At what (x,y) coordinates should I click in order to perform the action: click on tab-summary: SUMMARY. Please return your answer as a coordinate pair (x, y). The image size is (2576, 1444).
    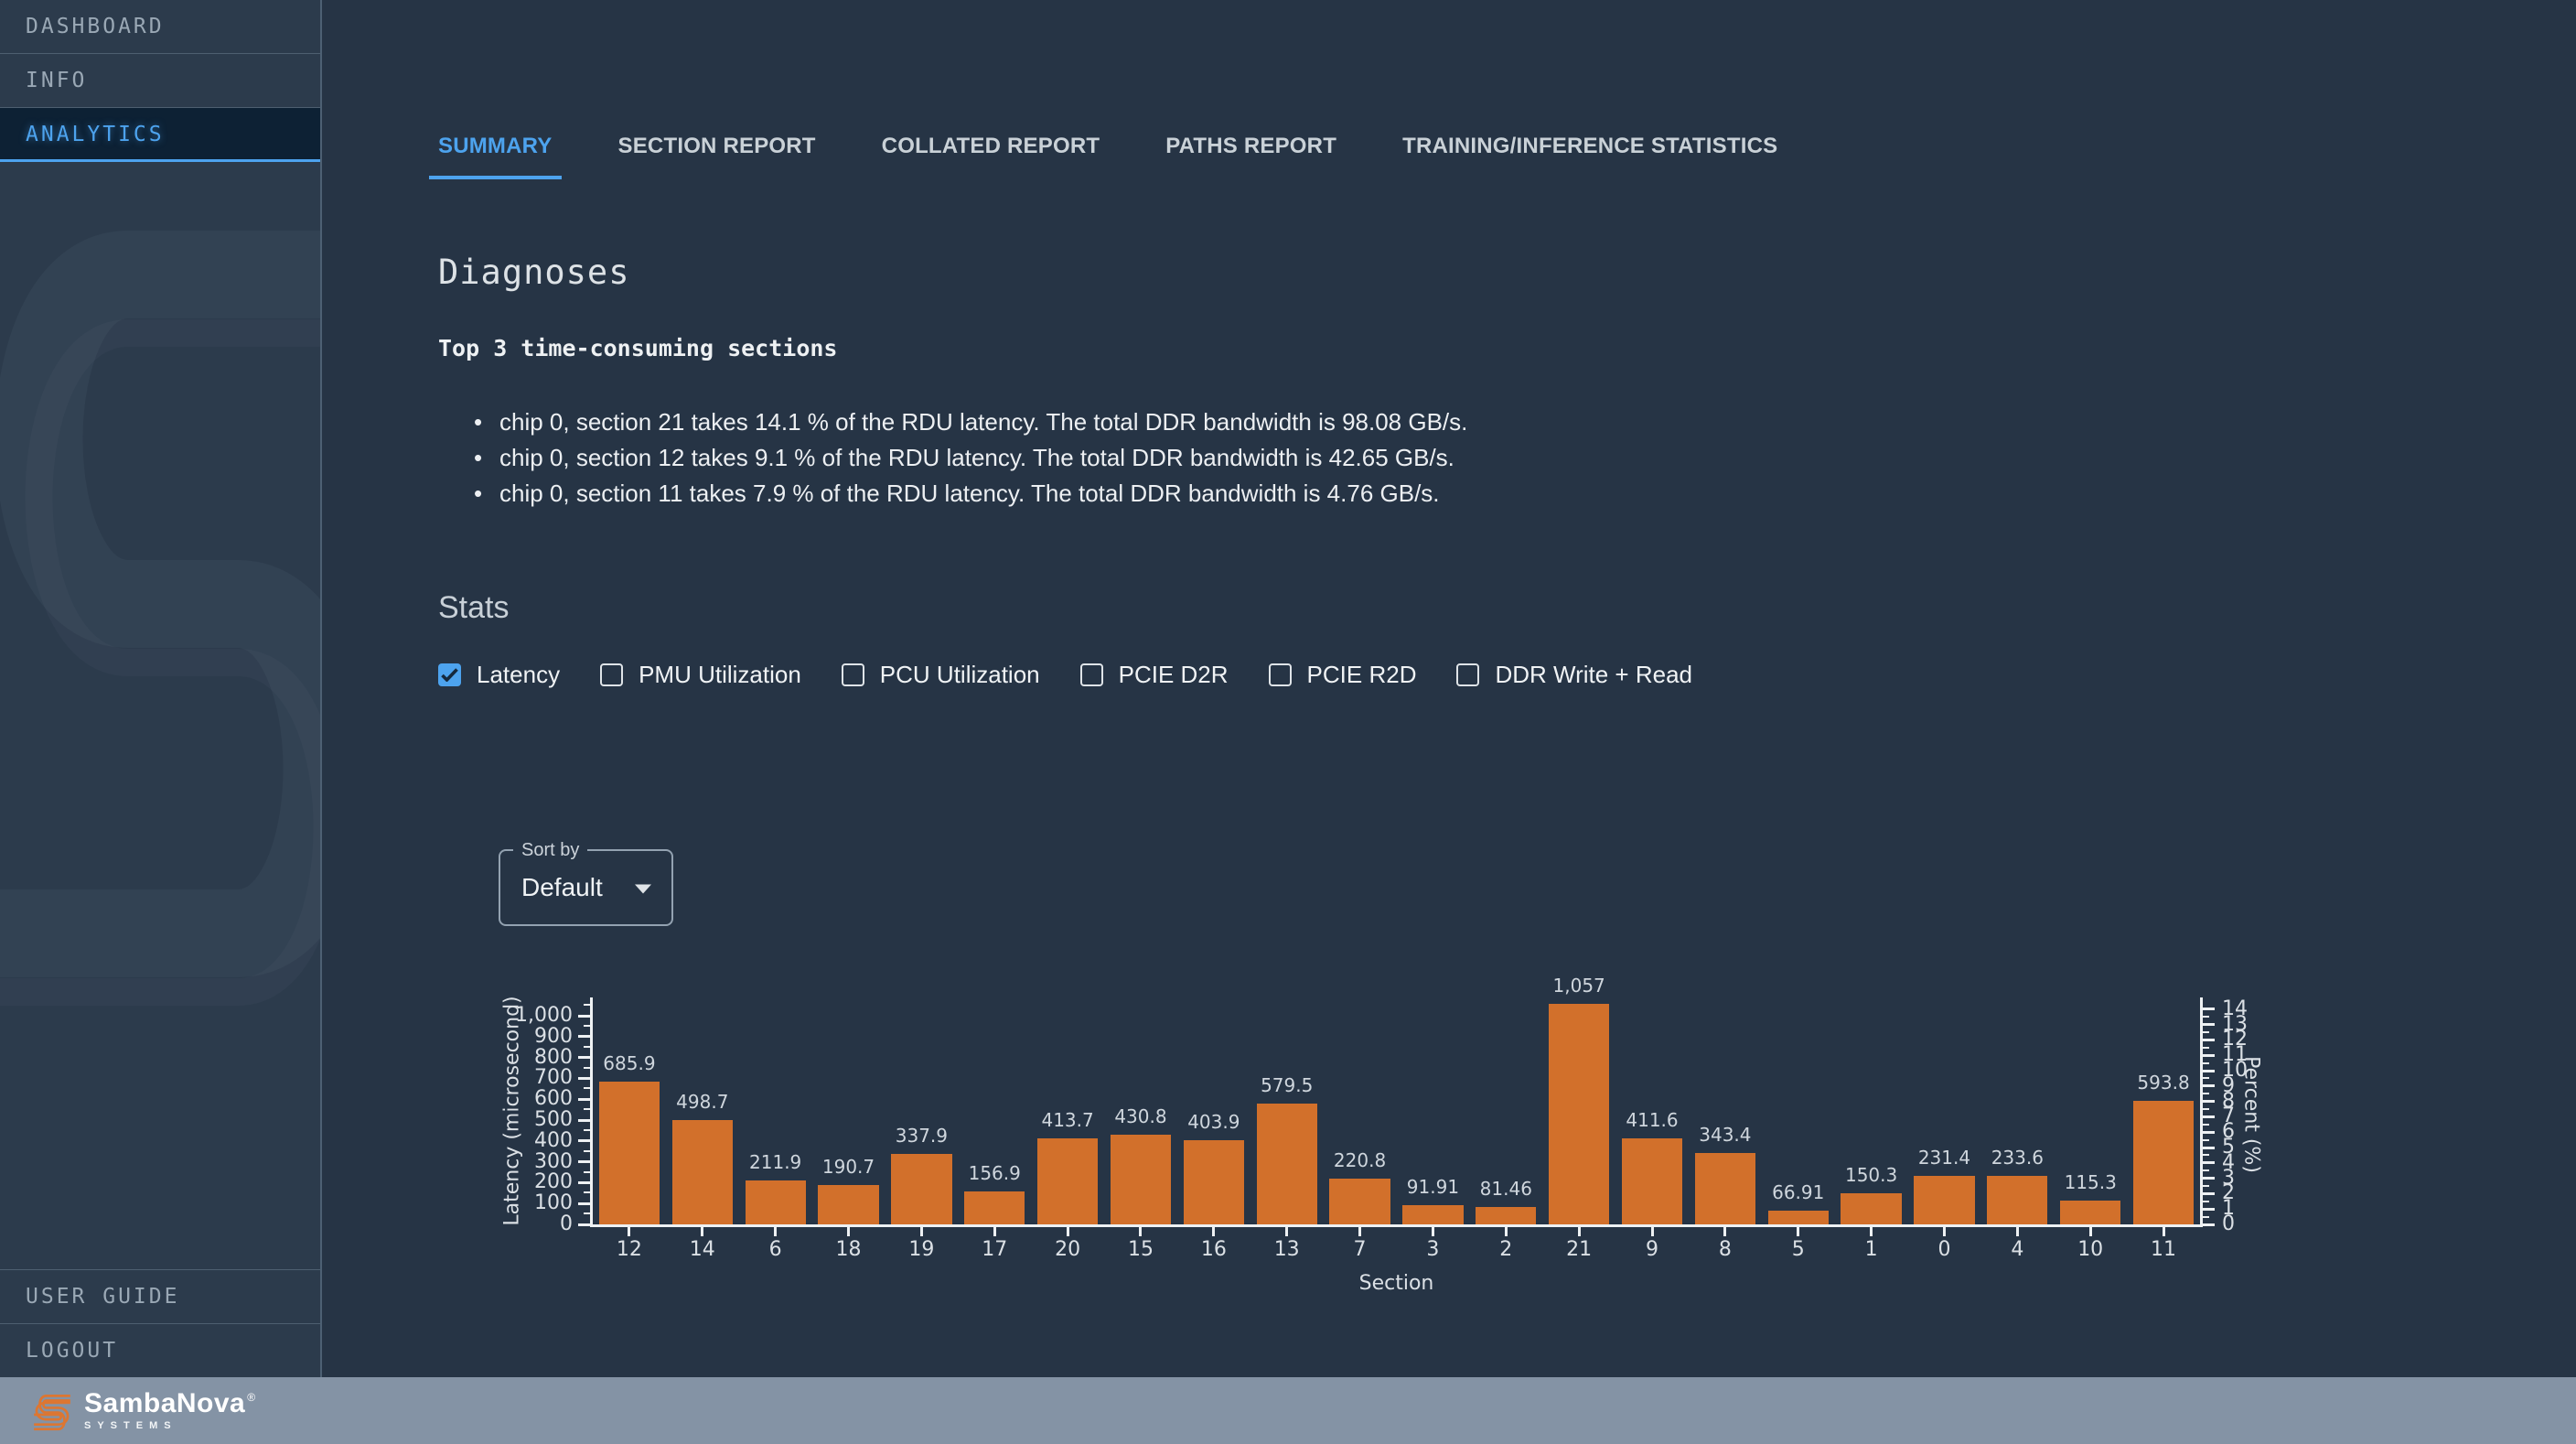
    Looking at the image, I should click on (496, 153).